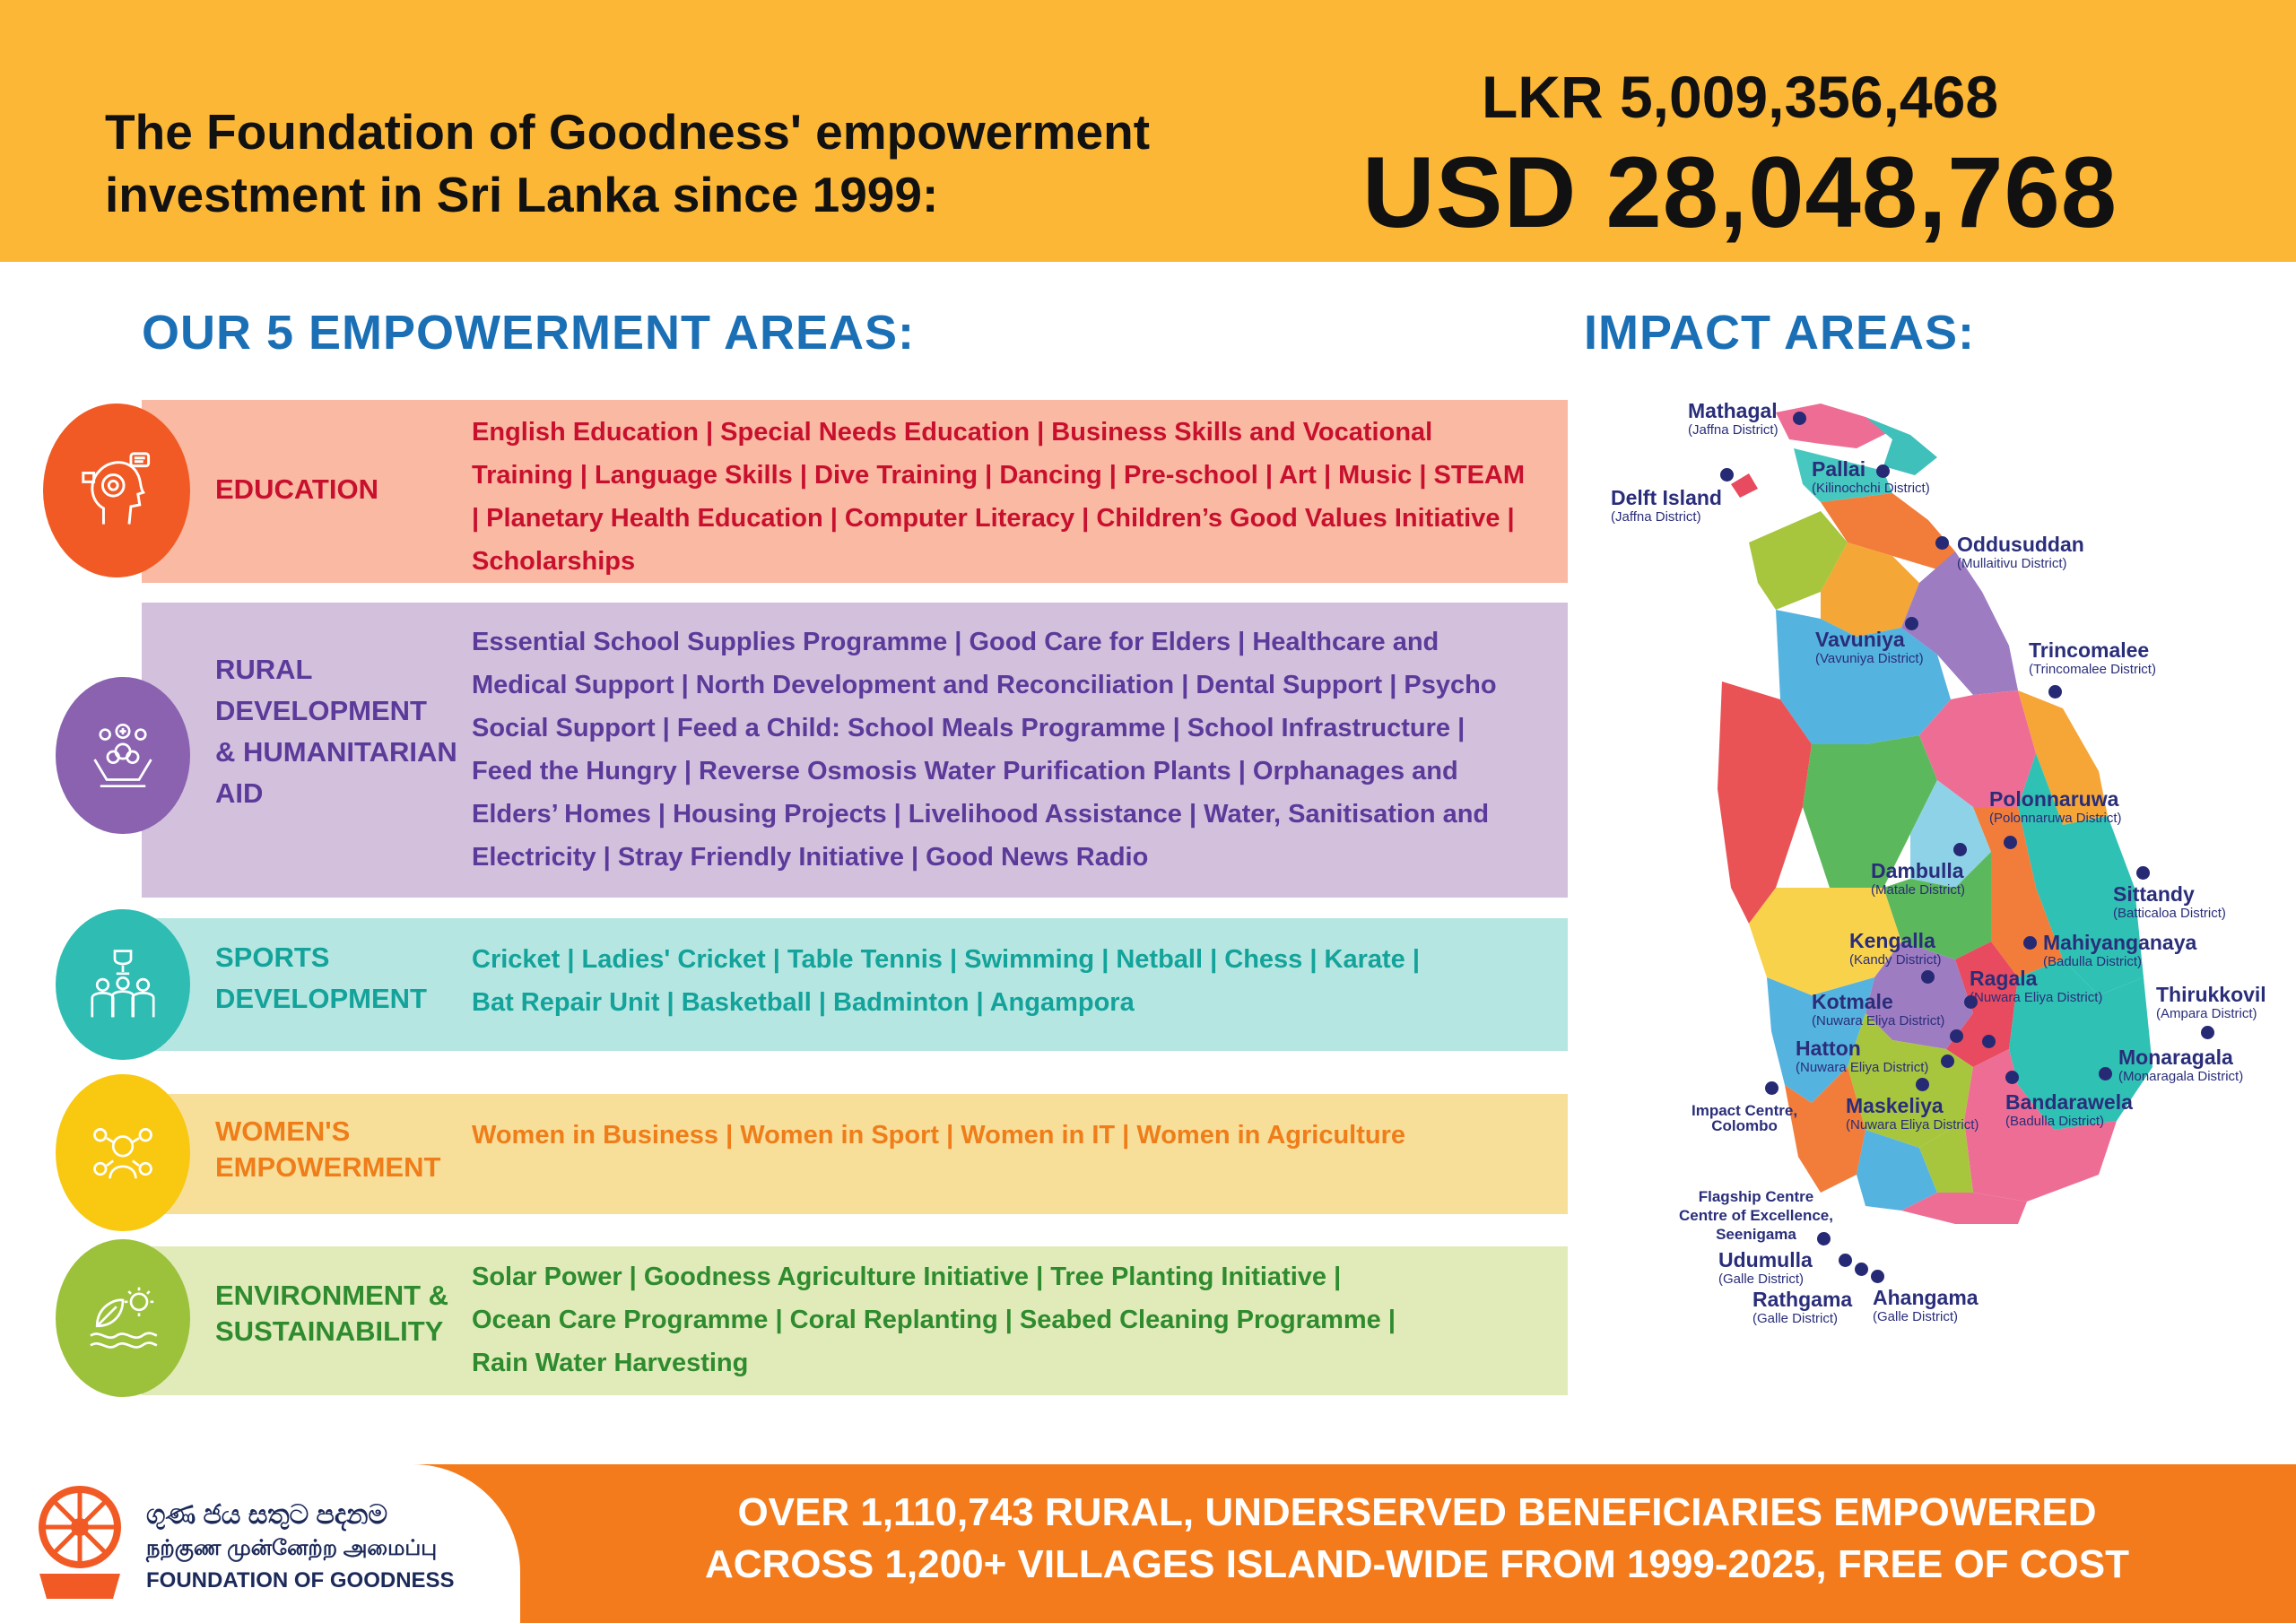  I want to click on area-label-line: DEVELOPMENT, so click(321, 998).